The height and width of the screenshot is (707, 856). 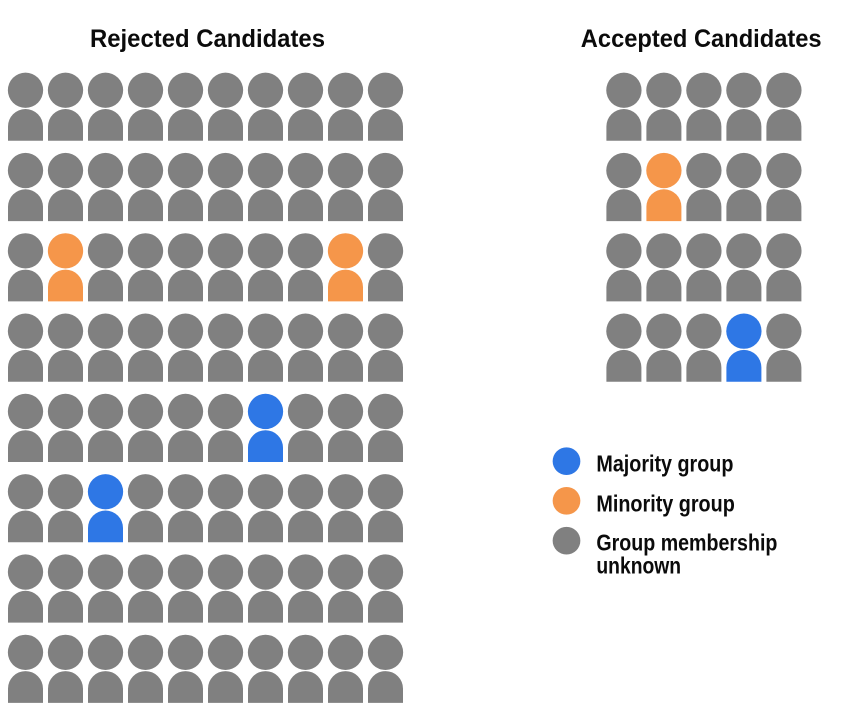 I want to click on svg-text: Group membership, so click(x=686, y=543).